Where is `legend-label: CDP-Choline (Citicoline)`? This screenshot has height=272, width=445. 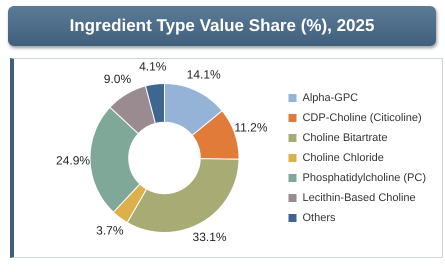
legend-label: CDP-Choline (Citicoline) is located at coordinates (362, 118).